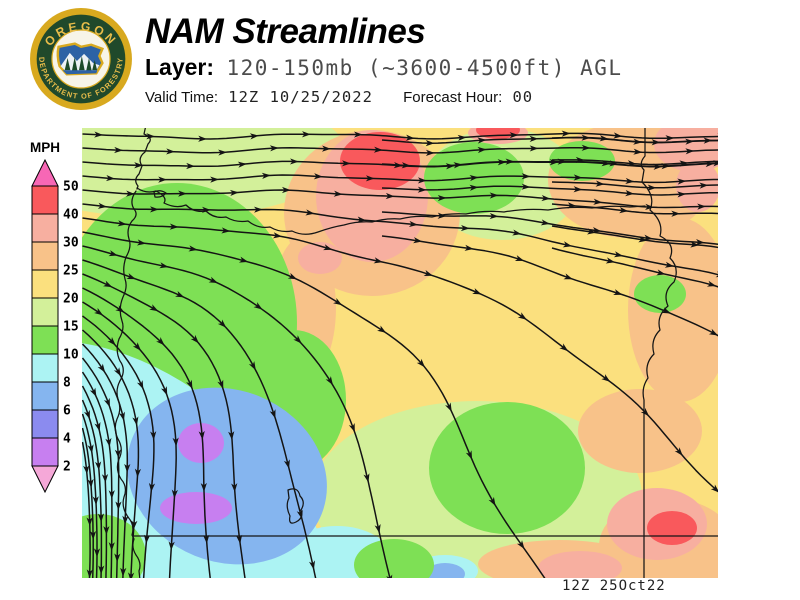  What do you see at coordinates (71, 243) in the screenshot?
I see `legend-tick-30: 30` at bounding box center [71, 243].